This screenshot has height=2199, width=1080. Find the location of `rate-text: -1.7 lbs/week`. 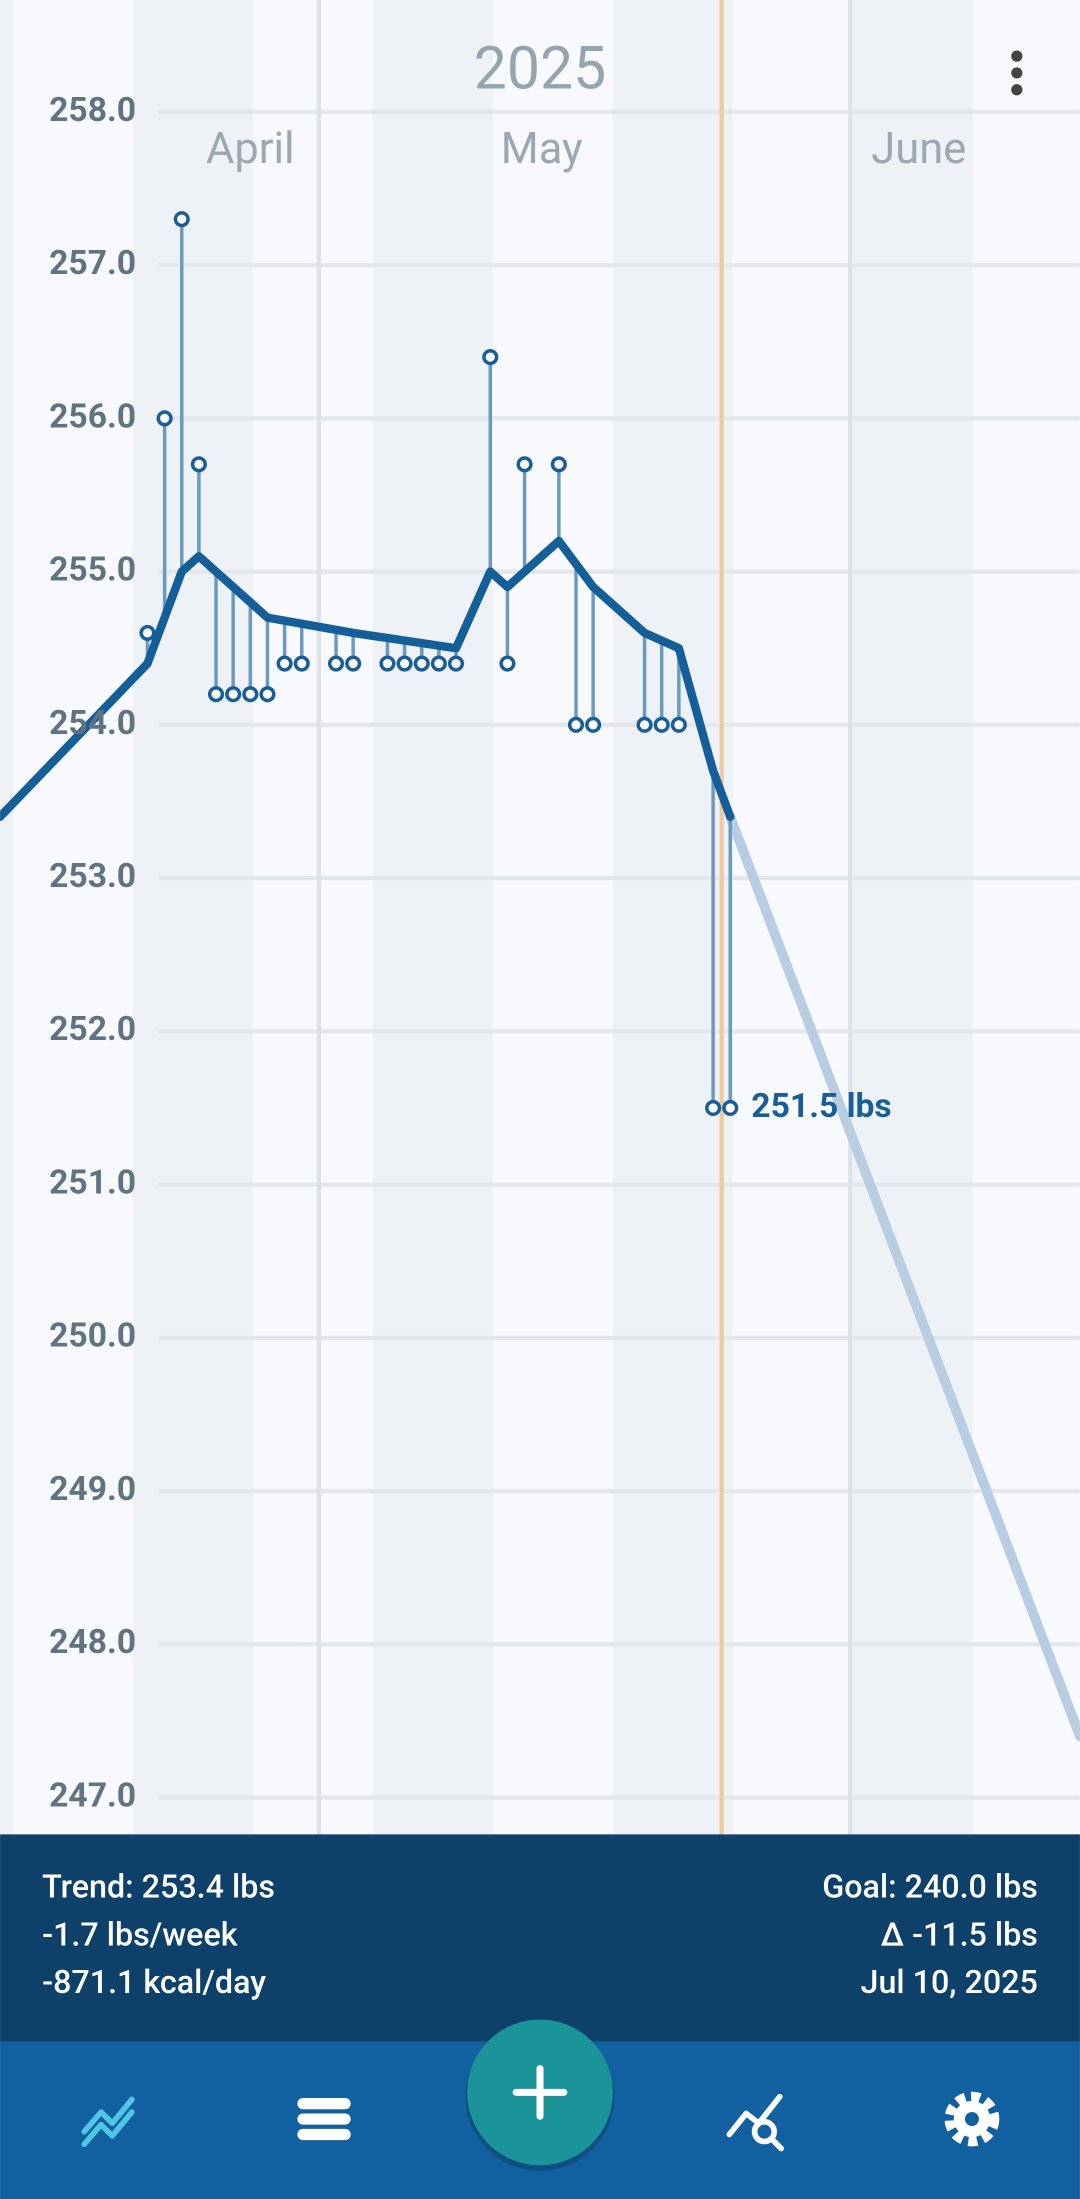

rate-text: -1.7 lbs/week is located at coordinates (140, 1934).